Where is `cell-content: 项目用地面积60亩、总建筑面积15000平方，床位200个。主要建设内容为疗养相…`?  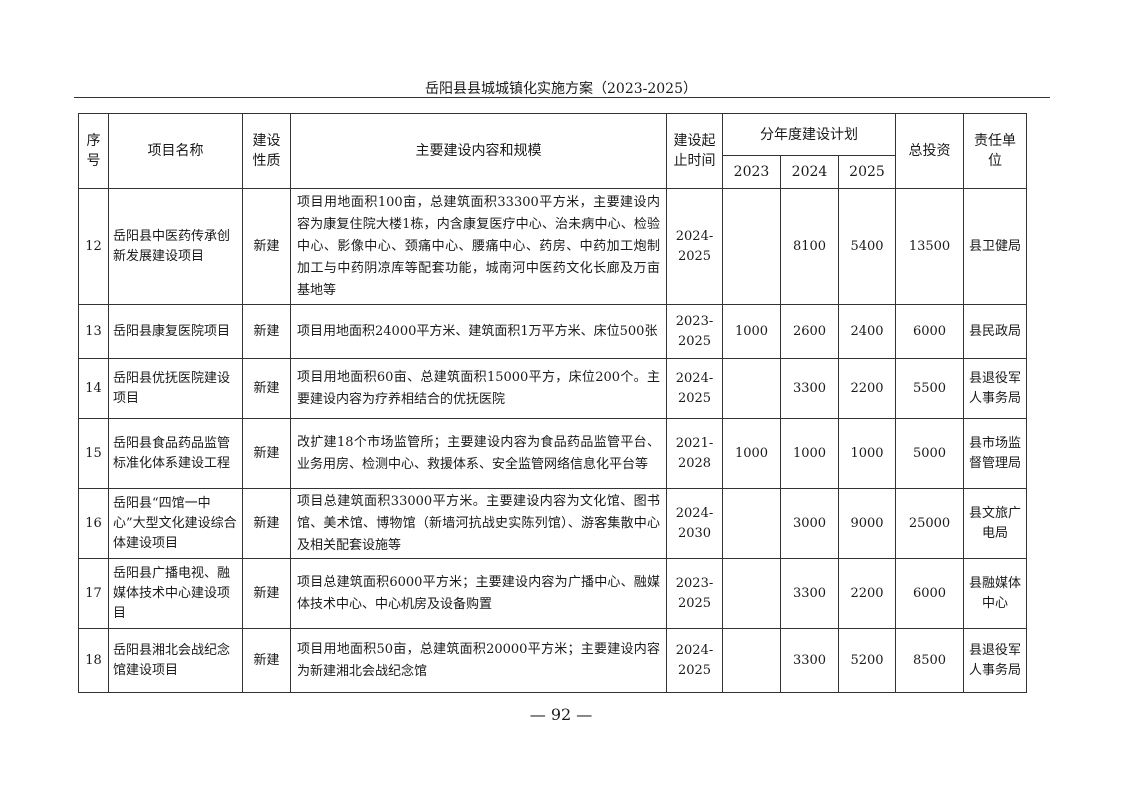
cell-content: 项目用地面积60亩、总建筑面积15000平方，床位200个。主要建设内容为疗养相… is located at coordinates (478, 388).